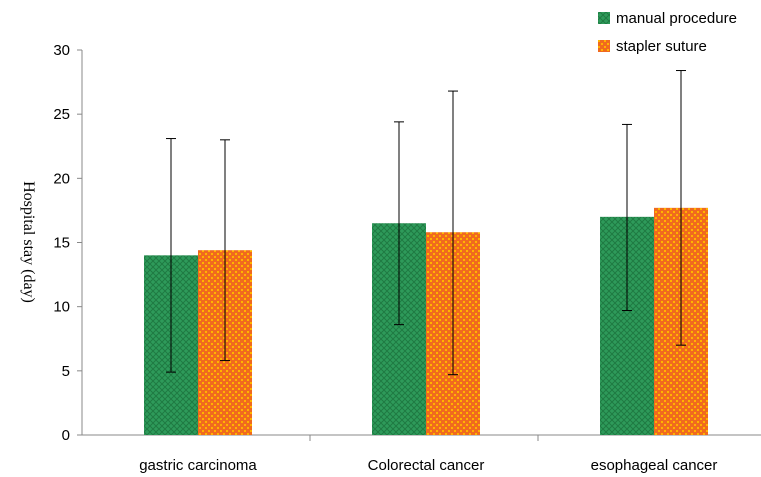 The image size is (761, 477). I want to click on y-tick-label: 30, so click(61, 50).